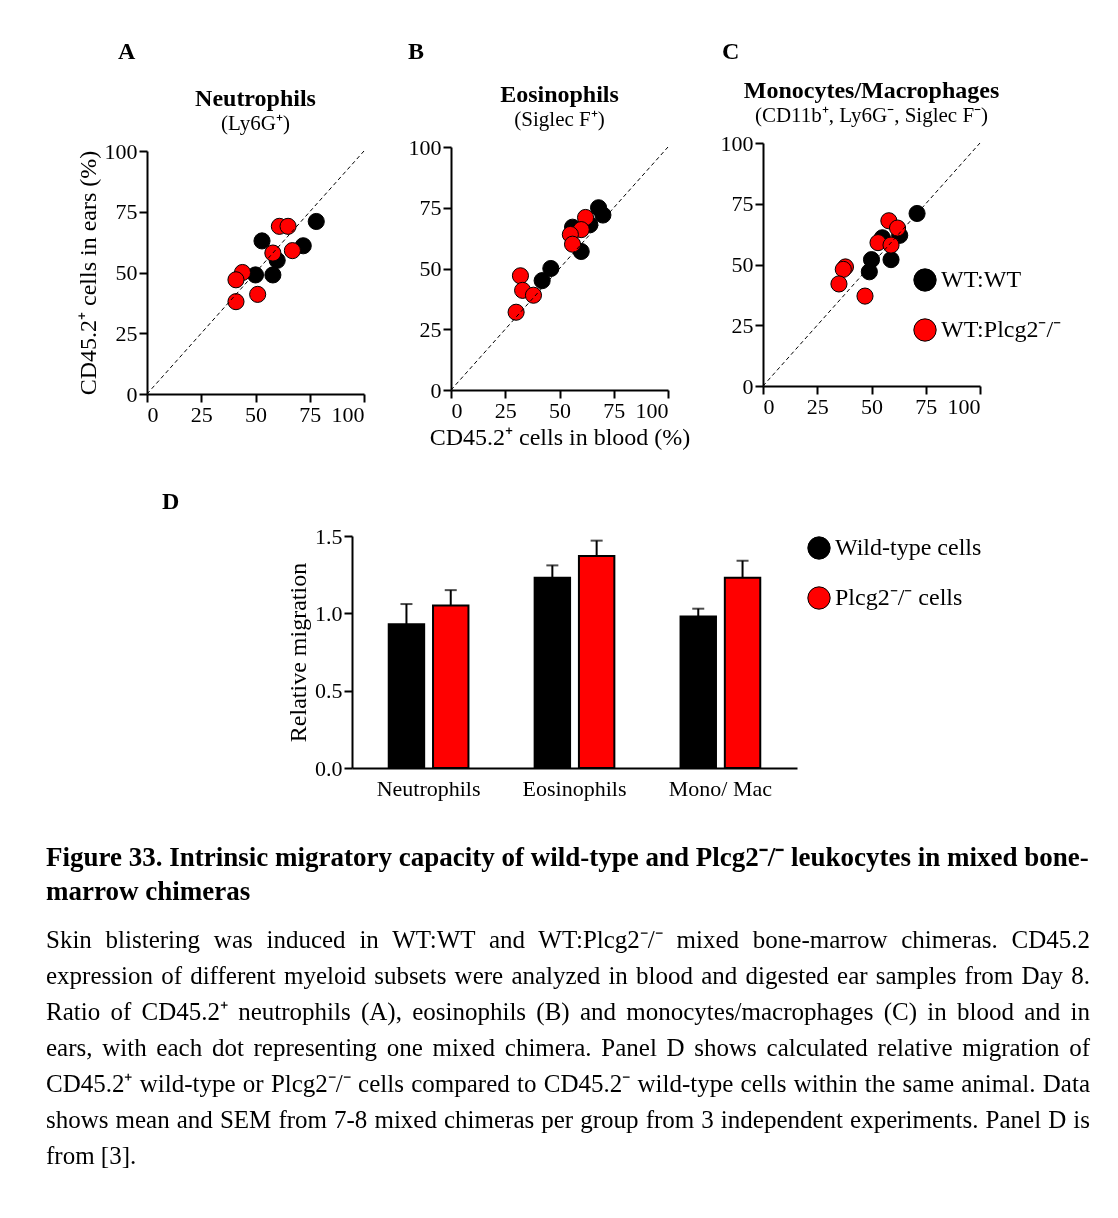 Image resolution: width=1118 pixels, height=1218 pixels. I want to click on y-tick-label: 1.5, so click(329, 536).